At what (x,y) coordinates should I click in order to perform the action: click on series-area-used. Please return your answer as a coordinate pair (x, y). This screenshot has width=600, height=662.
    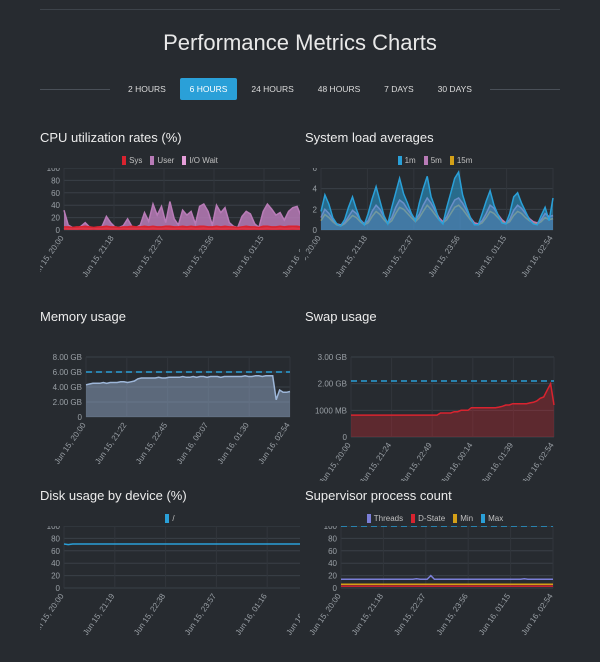
    Looking at the image, I should click on (452, 410).